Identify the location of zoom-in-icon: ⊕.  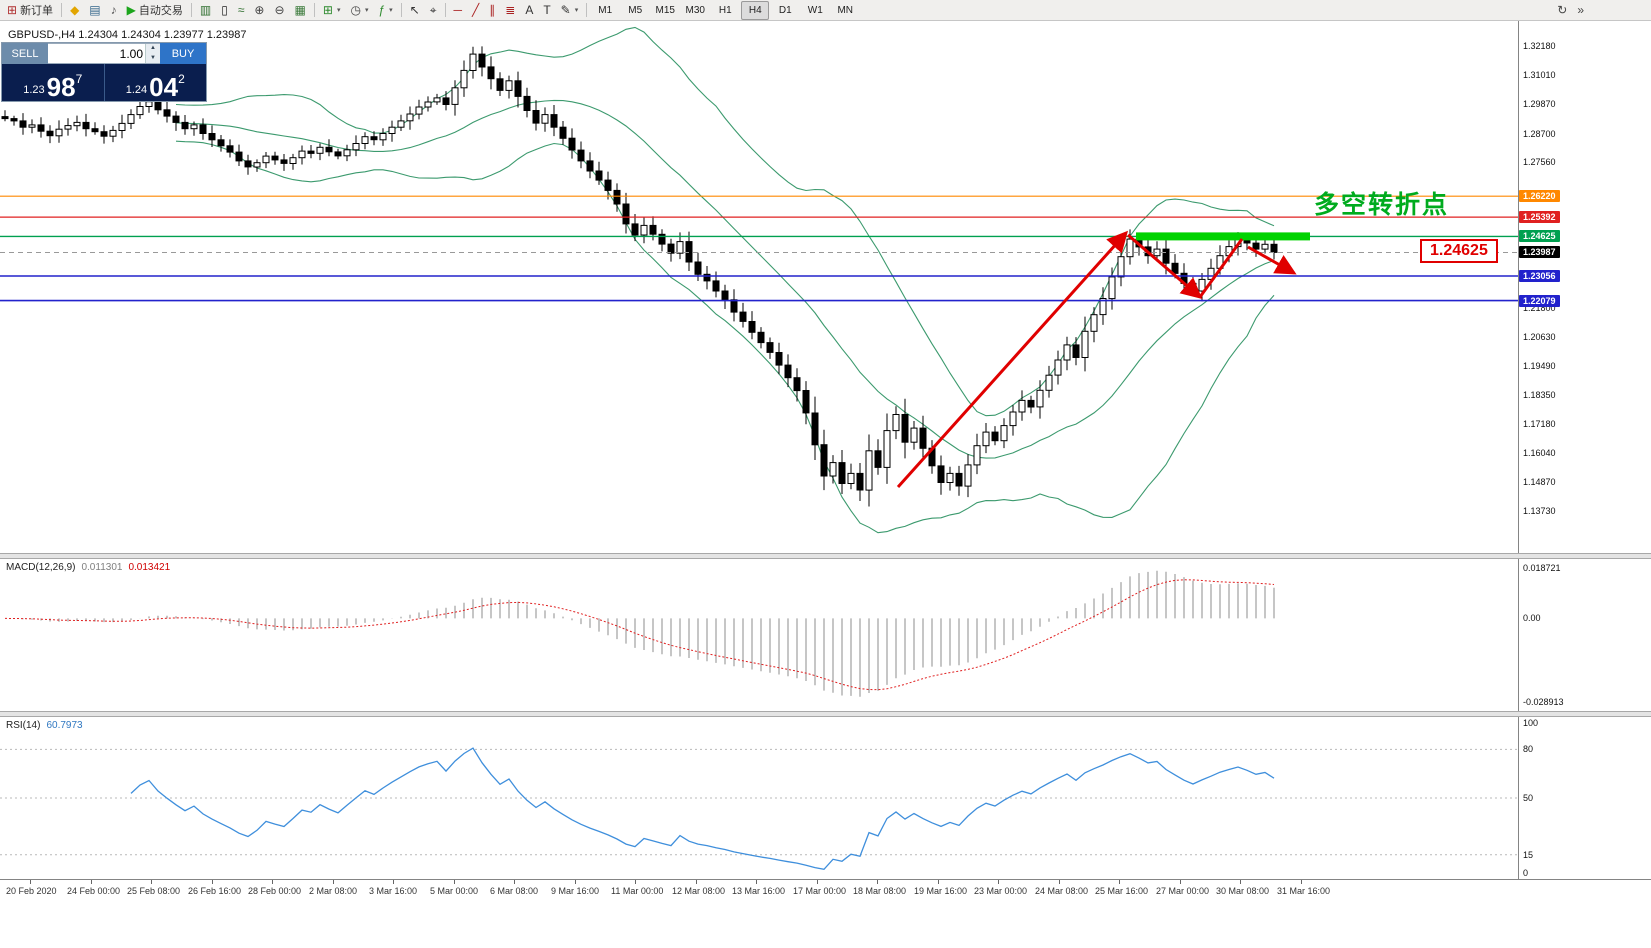
(259, 10).